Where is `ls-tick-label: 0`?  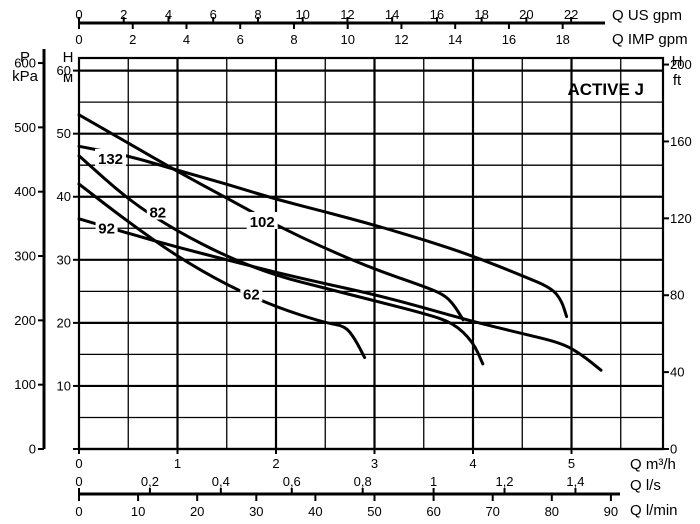 ls-tick-label: 0 is located at coordinates (78, 481).